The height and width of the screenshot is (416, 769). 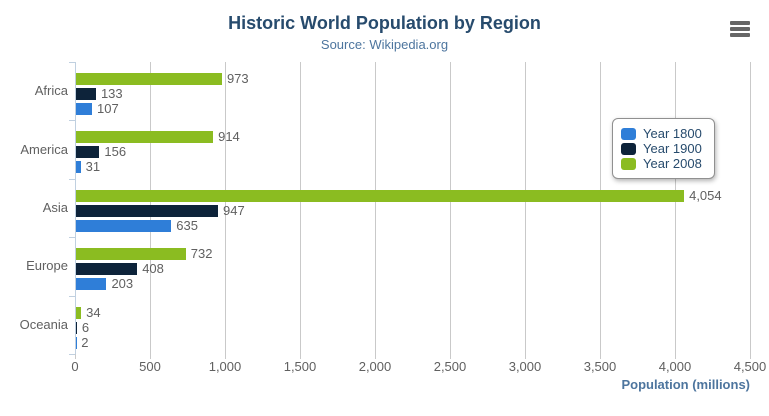 I want to click on bar-value-label: 203, so click(x=122, y=284).